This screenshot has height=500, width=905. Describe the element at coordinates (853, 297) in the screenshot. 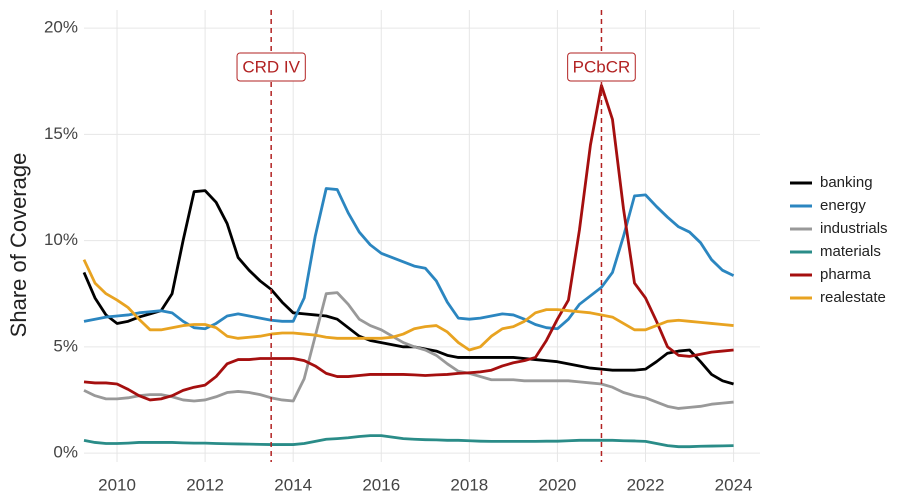

I see `legend-label: realestate` at that location.